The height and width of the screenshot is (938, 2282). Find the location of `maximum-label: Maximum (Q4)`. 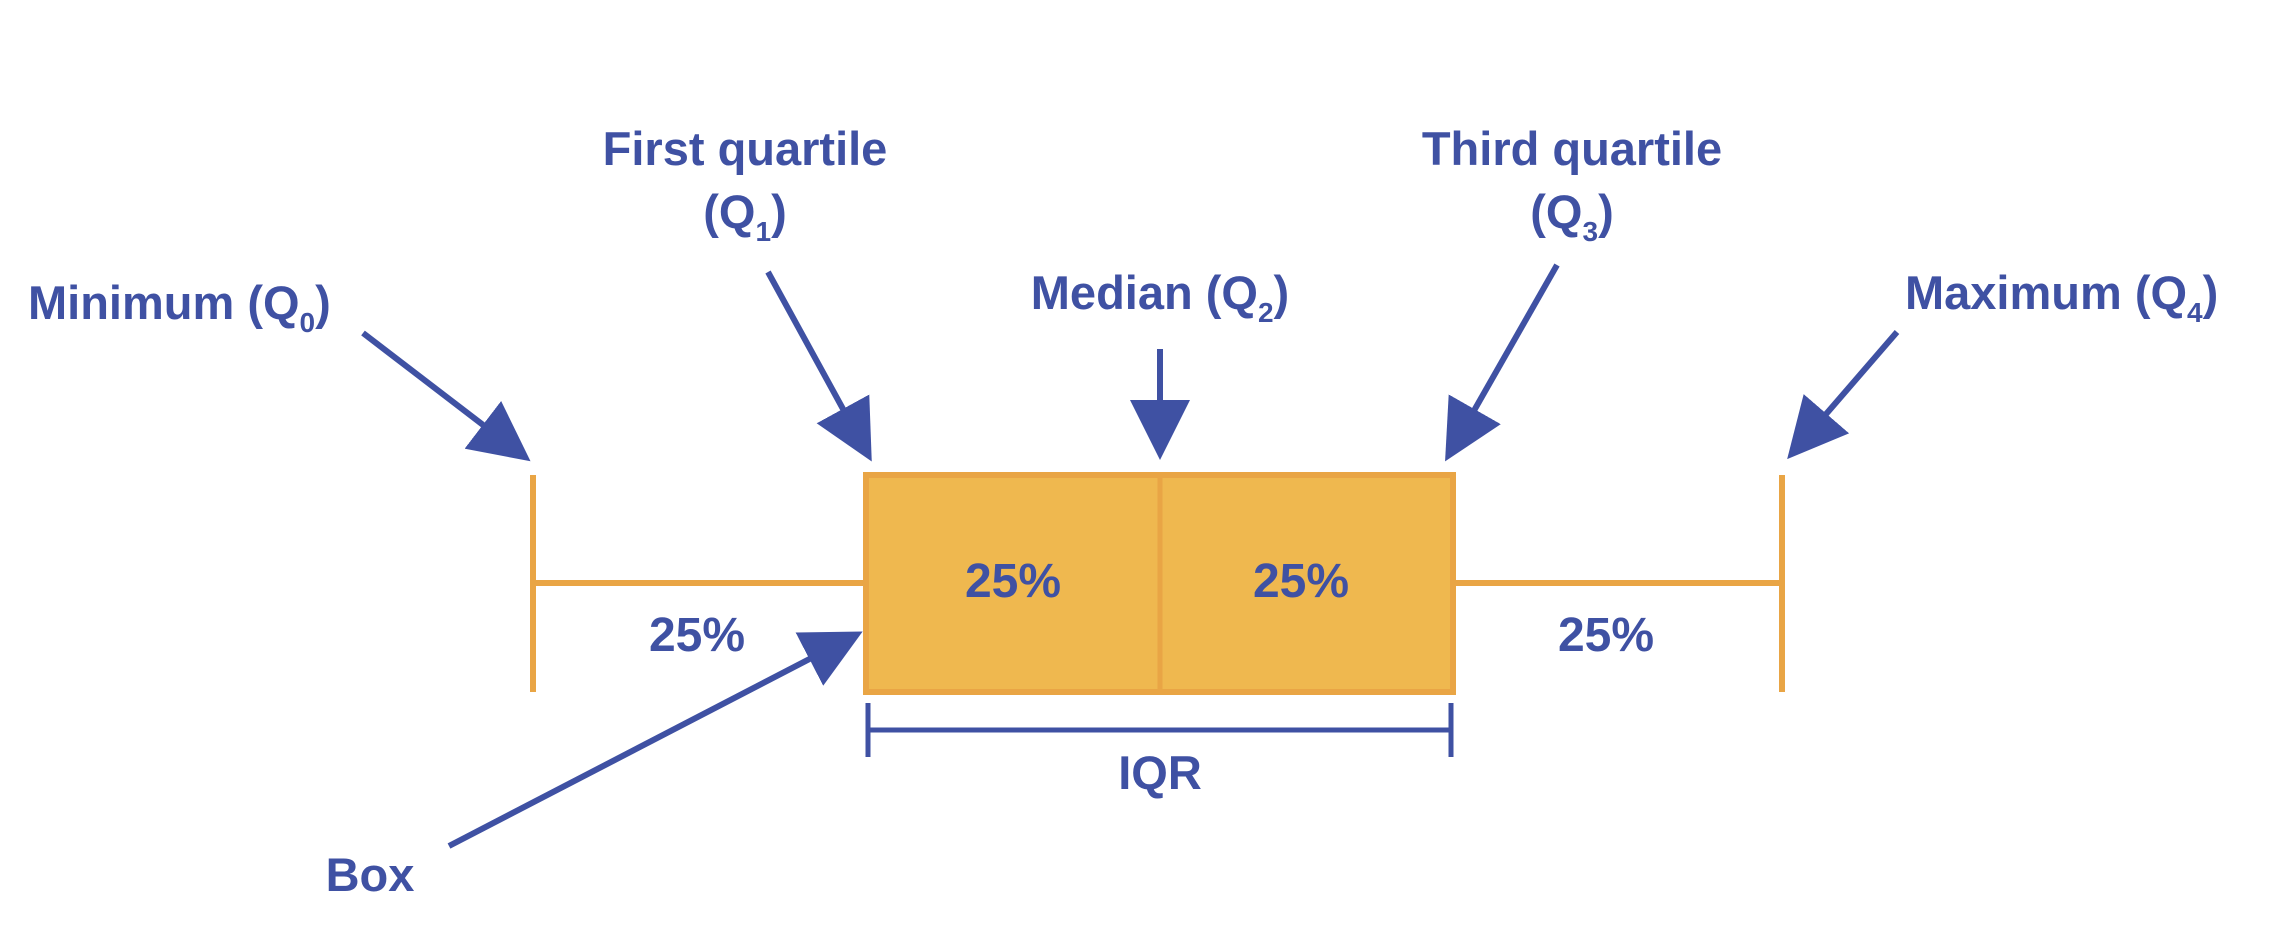

maximum-label: Maximum (Q4) is located at coordinates (2061, 297).